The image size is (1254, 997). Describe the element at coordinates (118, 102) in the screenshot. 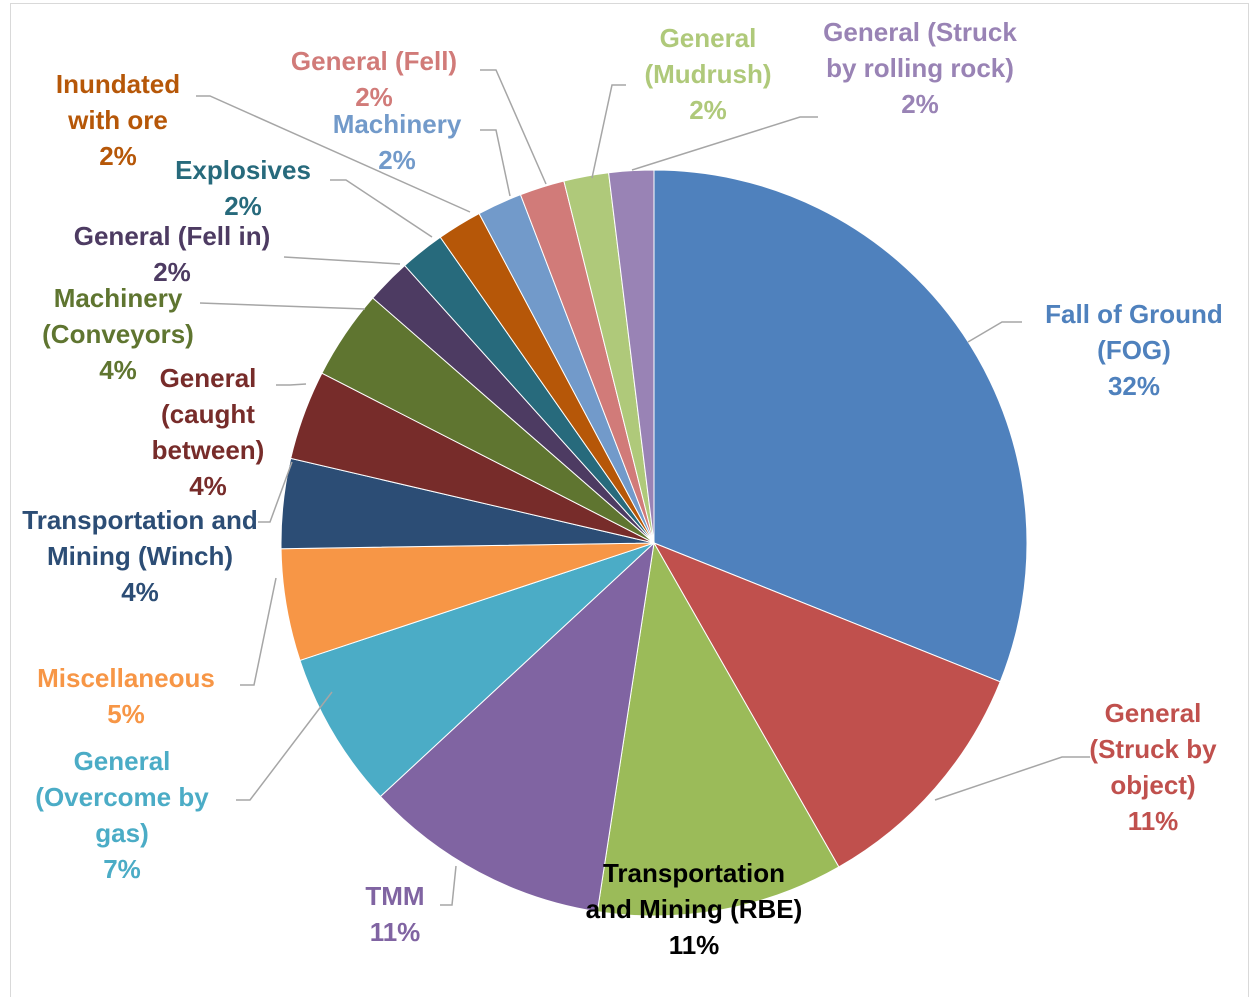

I see `category-label: Inundated with ore` at that location.